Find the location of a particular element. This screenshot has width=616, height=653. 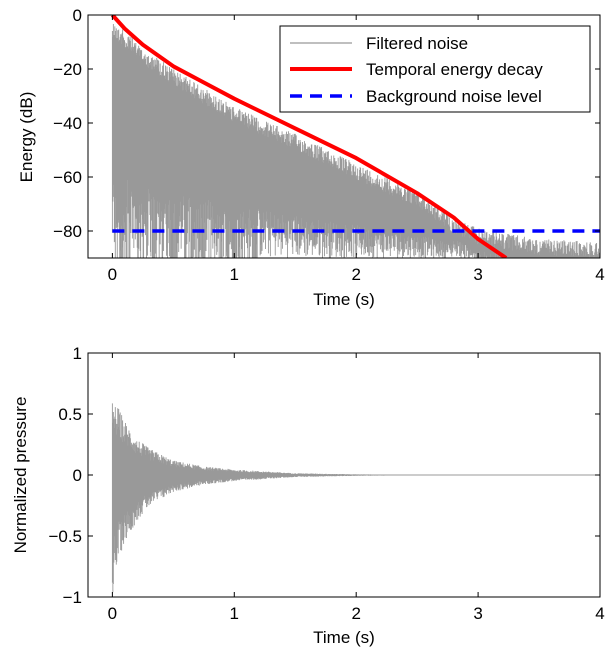

pressure-x-tick-label: 2 is located at coordinates (355, 613).